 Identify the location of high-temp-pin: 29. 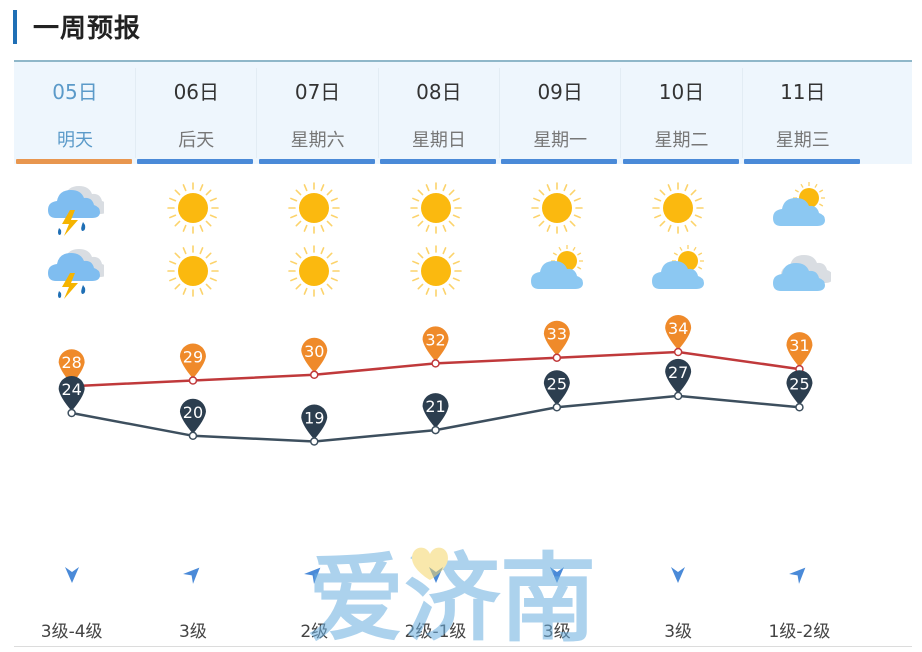
(192, 364).